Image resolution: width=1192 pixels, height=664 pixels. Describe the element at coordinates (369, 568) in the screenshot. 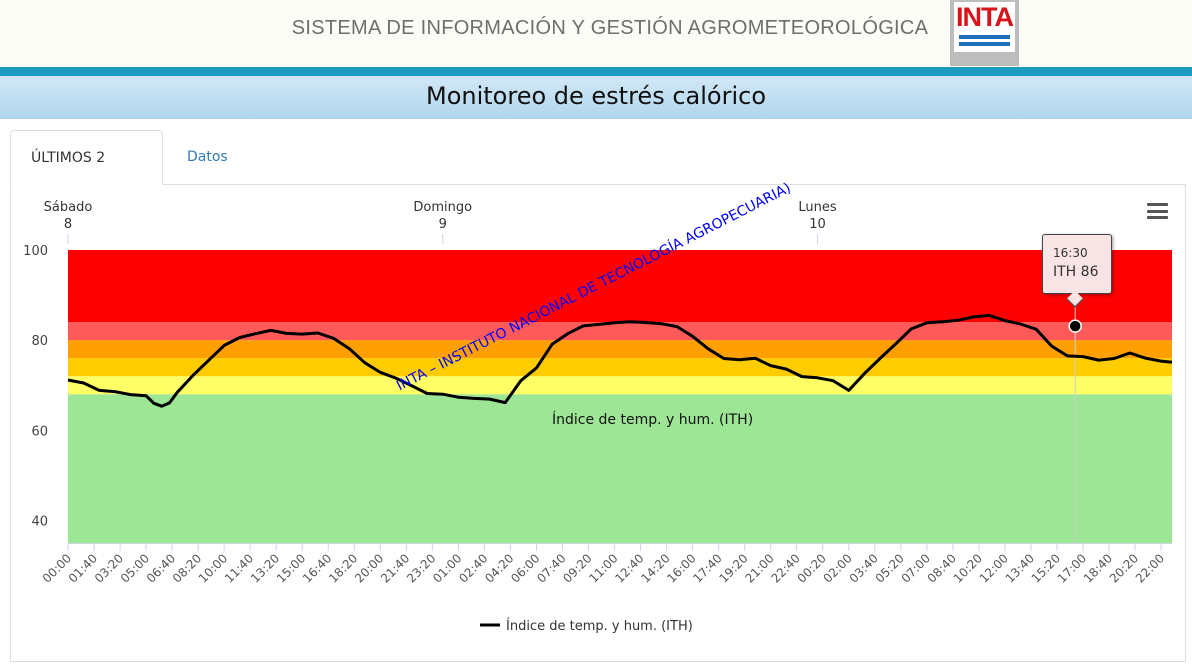

I see `x-tick-label: 20:00` at that location.